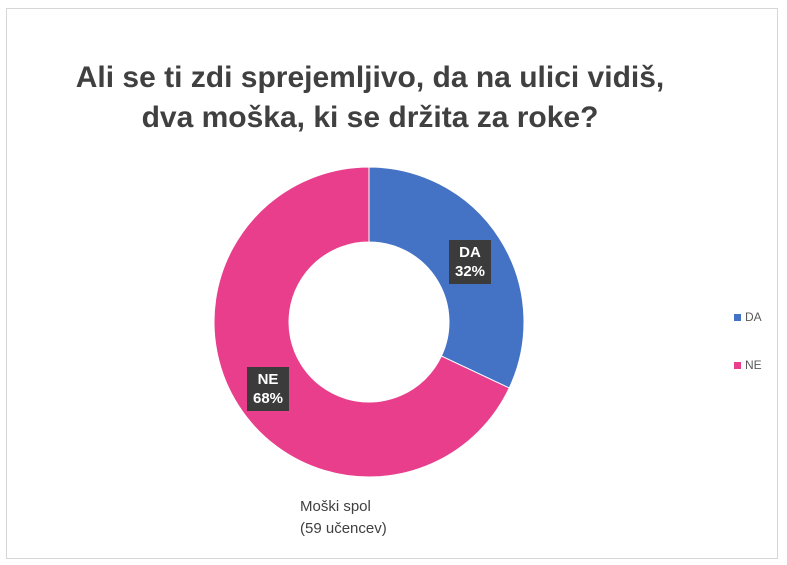 The image size is (787, 565). Describe the element at coordinates (380, 518) in the screenshot. I see `chart-subtitle: Moški spol (59 učencev)` at that location.